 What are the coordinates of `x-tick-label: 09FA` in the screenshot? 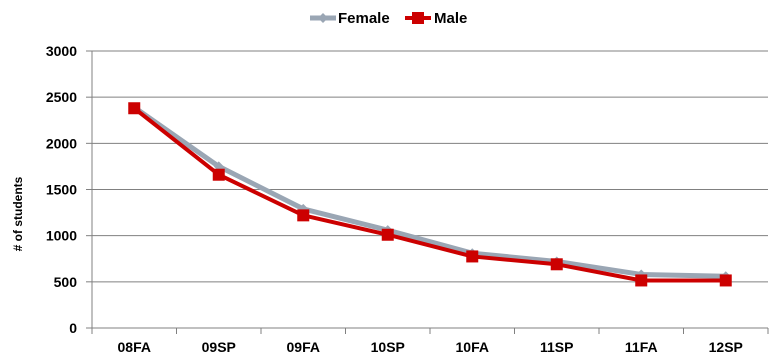 It's located at (303, 346).